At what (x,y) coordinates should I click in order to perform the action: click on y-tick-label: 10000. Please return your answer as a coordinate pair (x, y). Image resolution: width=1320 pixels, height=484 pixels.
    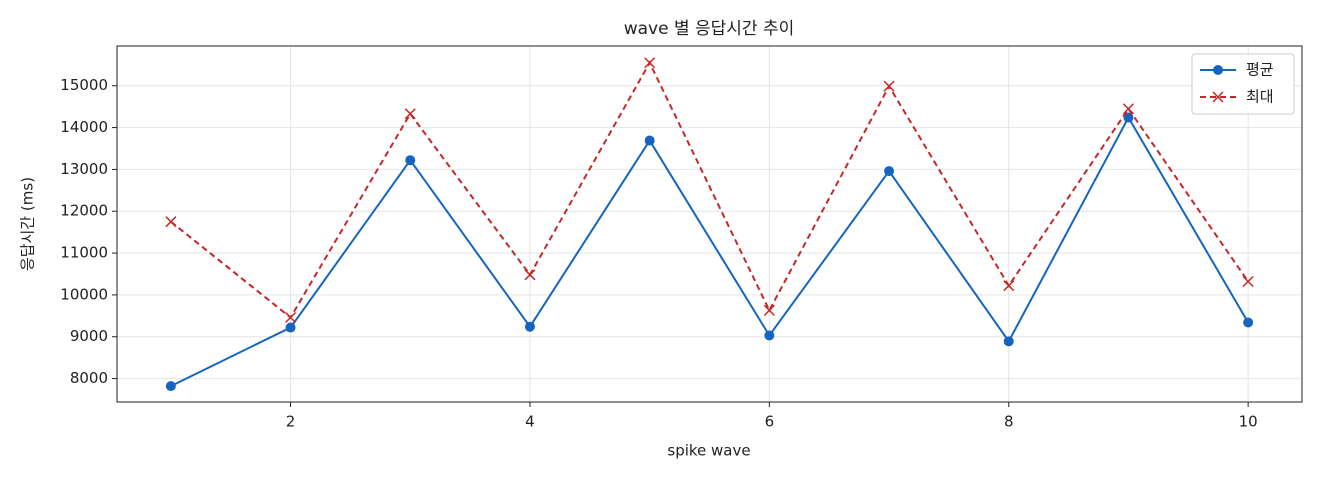
    Looking at the image, I should click on (84, 294).